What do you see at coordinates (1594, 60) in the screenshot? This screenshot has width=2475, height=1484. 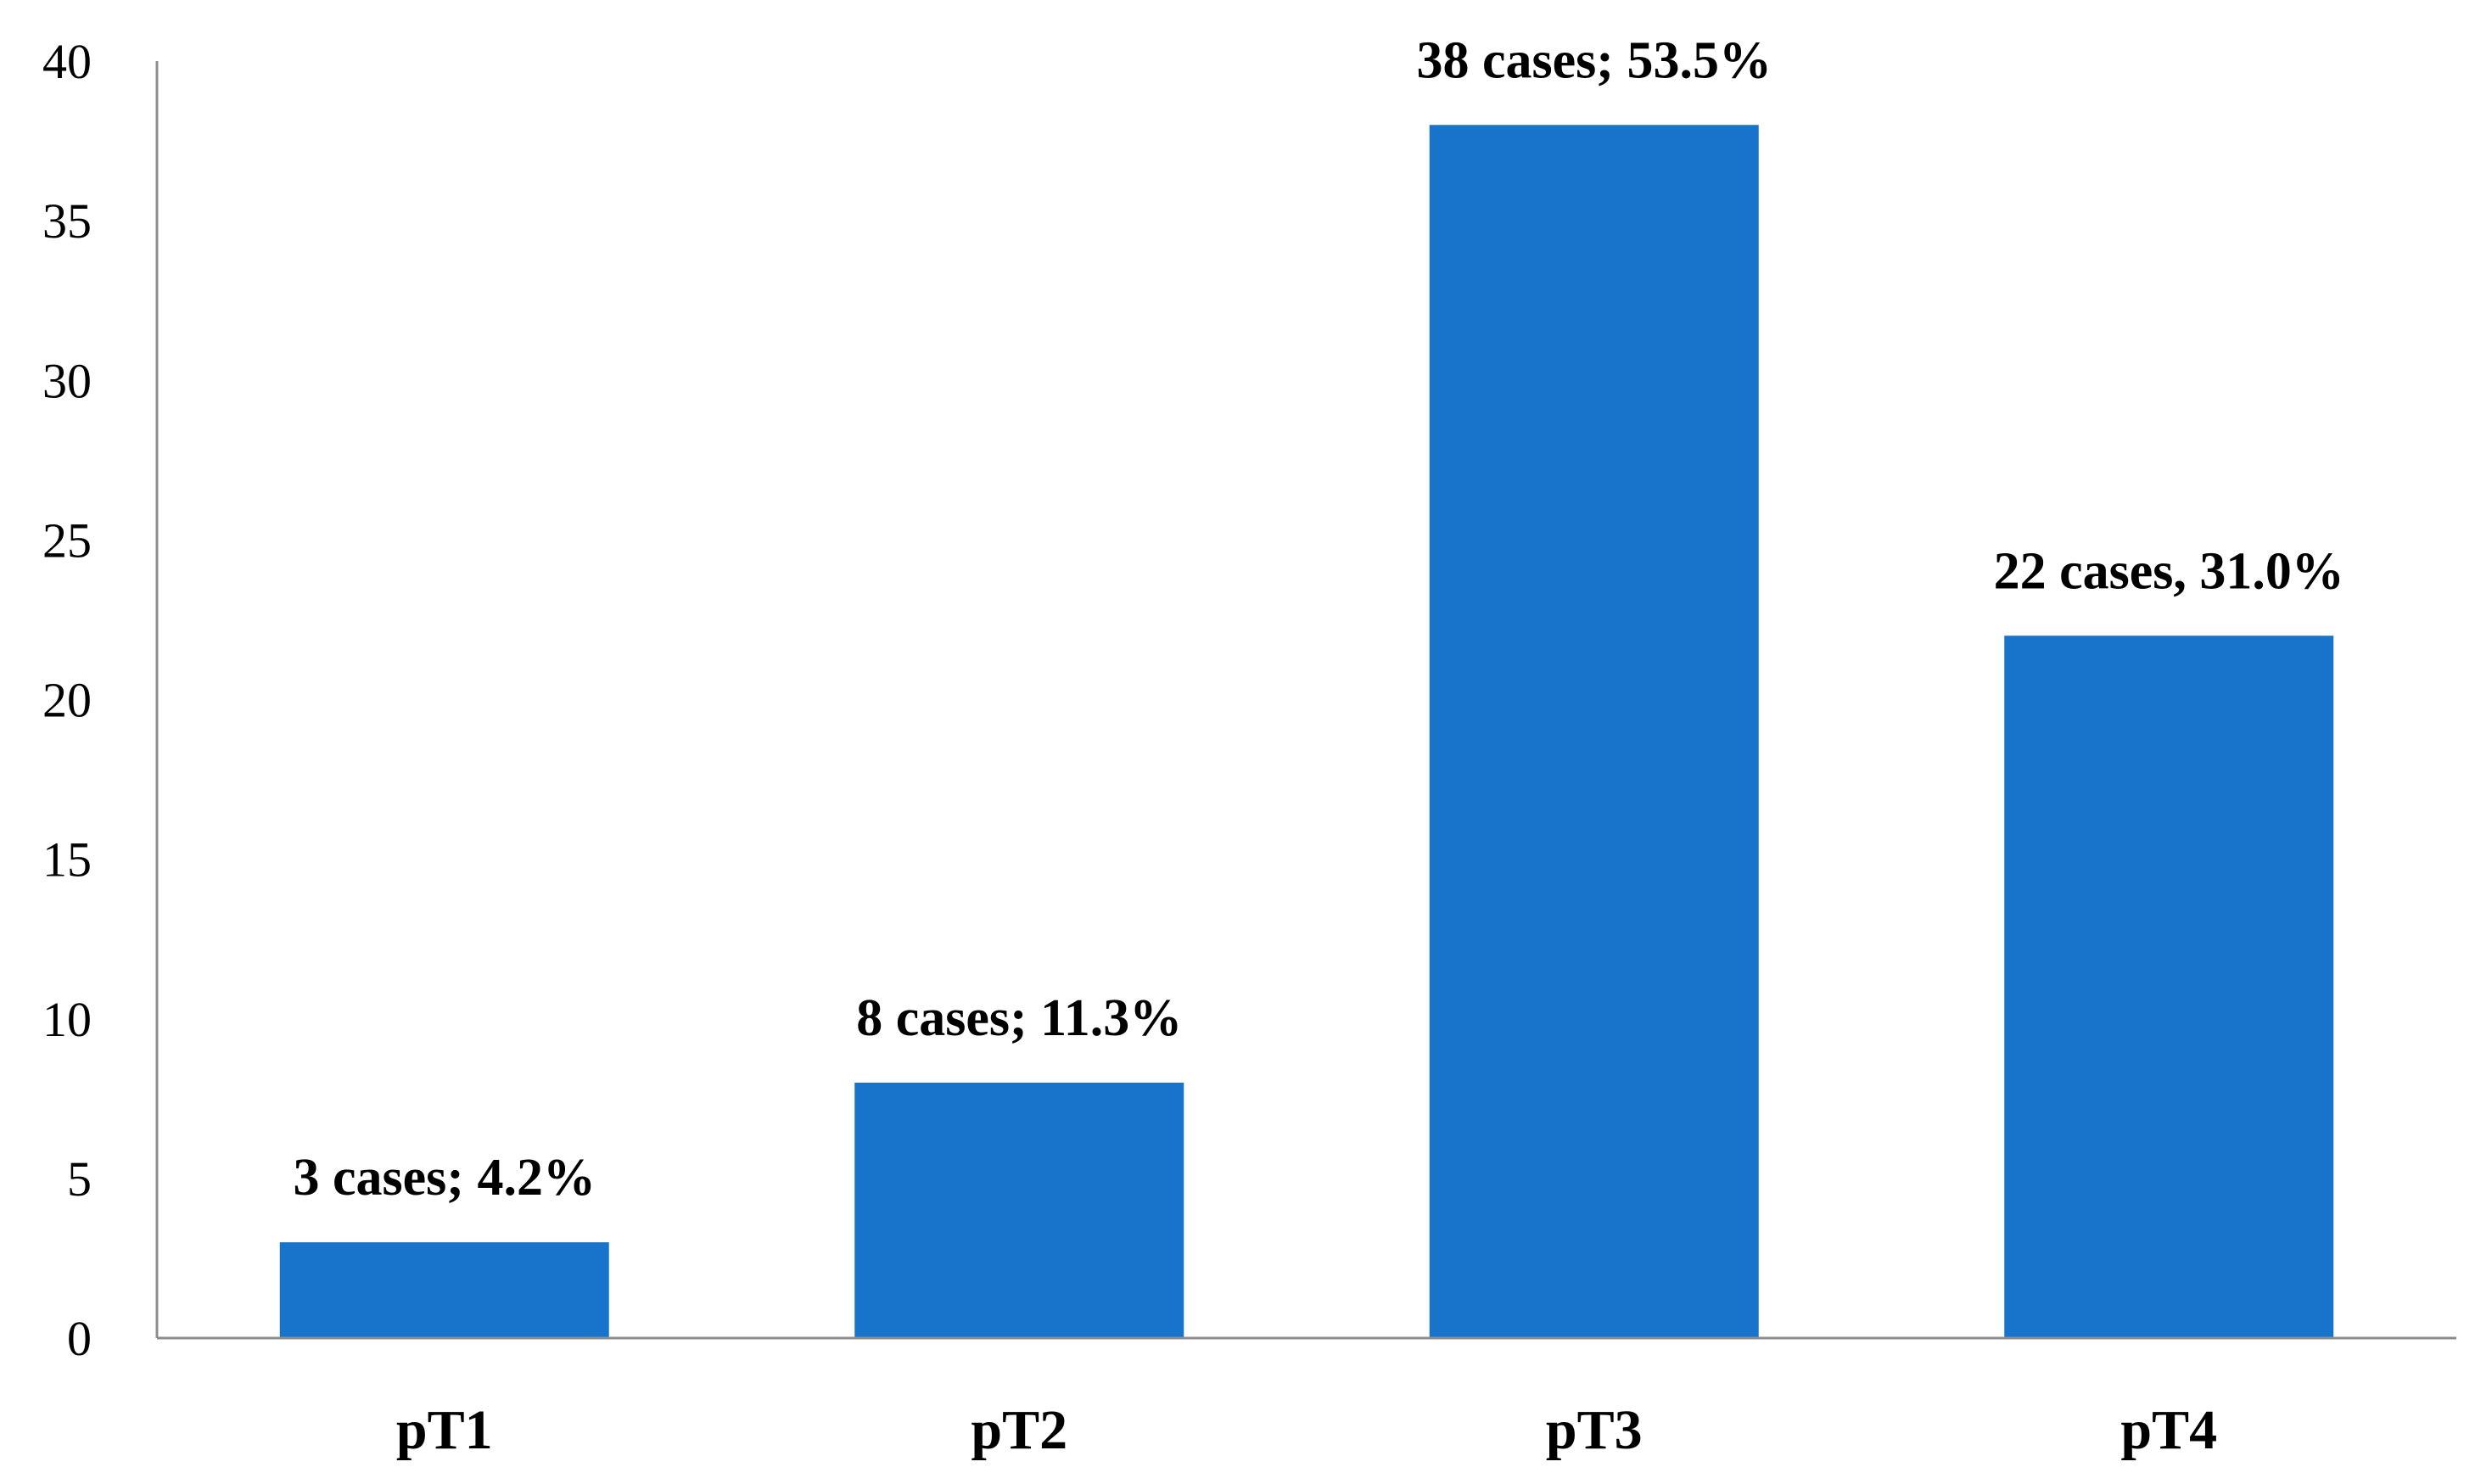 I see `data-label-pt3: 38 cases; 53.5%` at bounding box center [1594, 60].